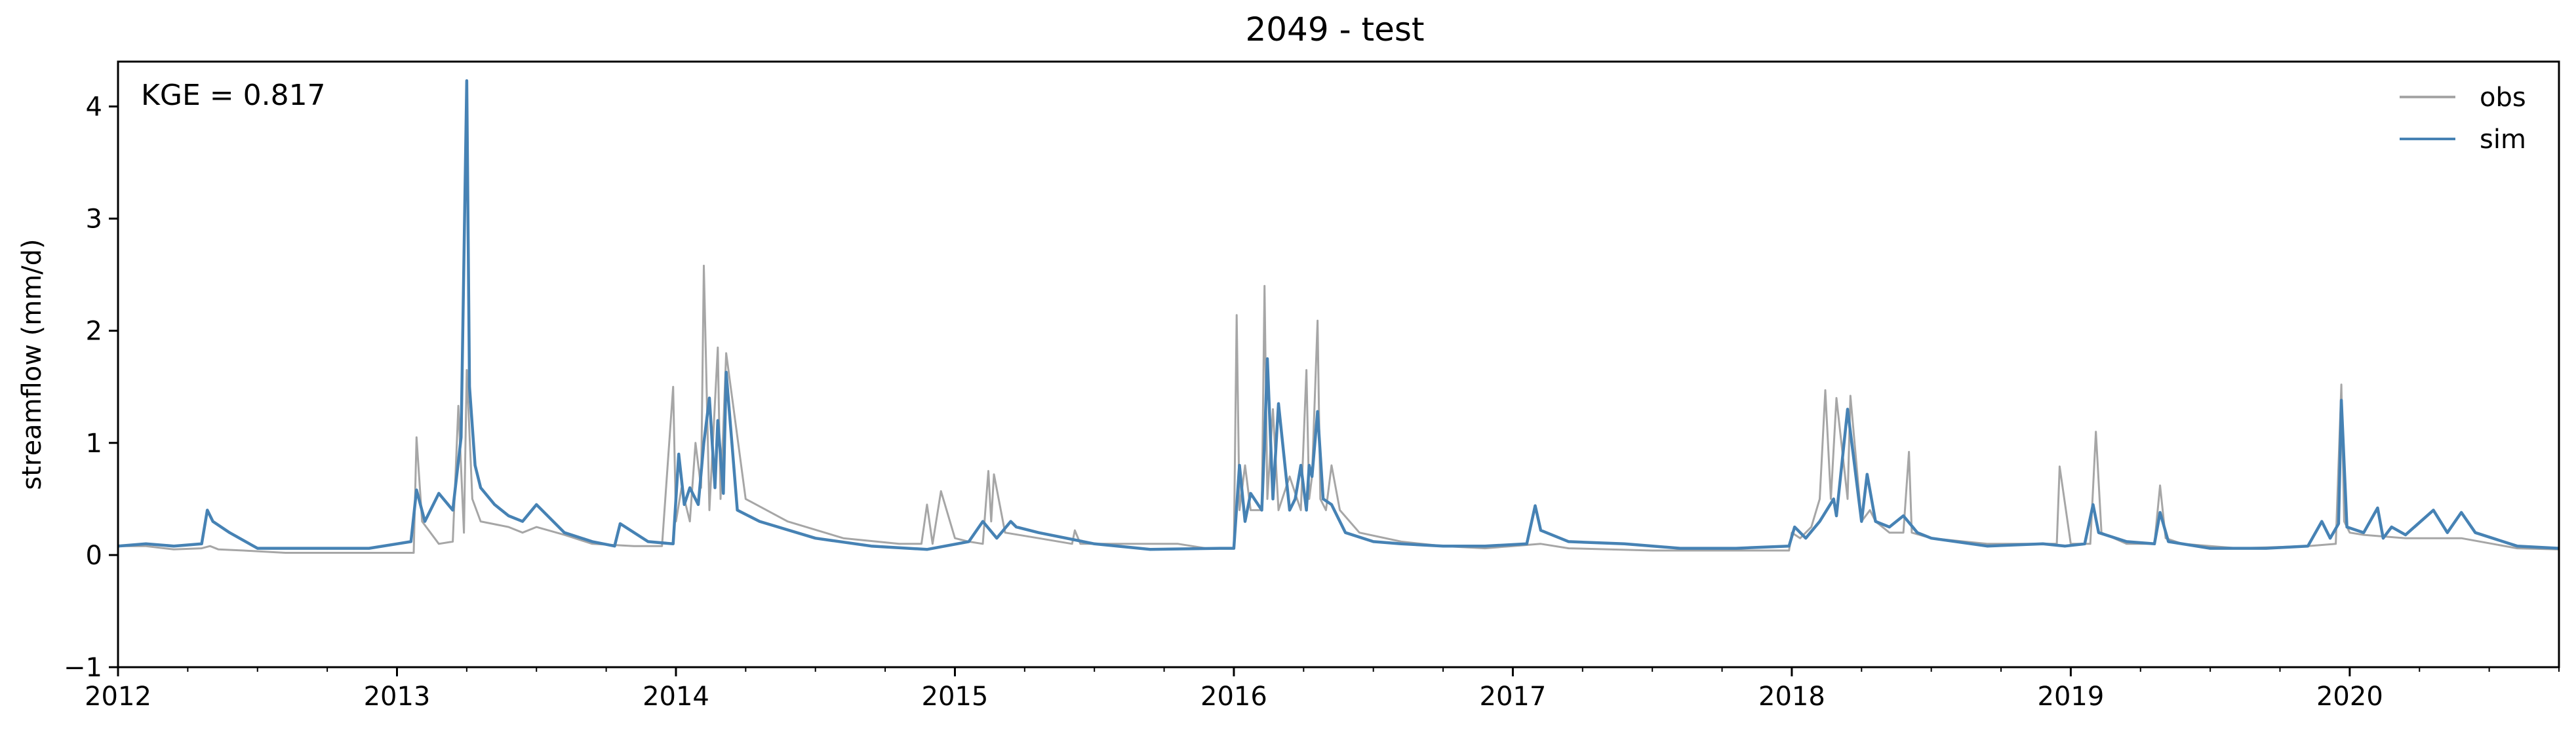 The width and height of the screenshot is (2576, 736). Describe the element at coordinates (83, 668) in the screenshot. I see `y-tick-label--1: −1` at that location.